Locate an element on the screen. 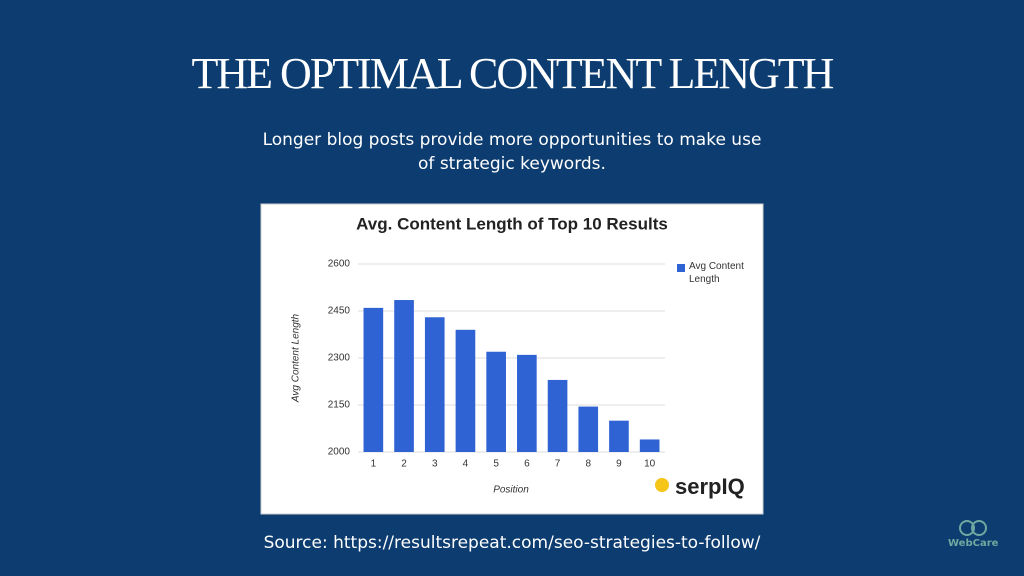  logo-bulb is located at coordinates (662, 485).